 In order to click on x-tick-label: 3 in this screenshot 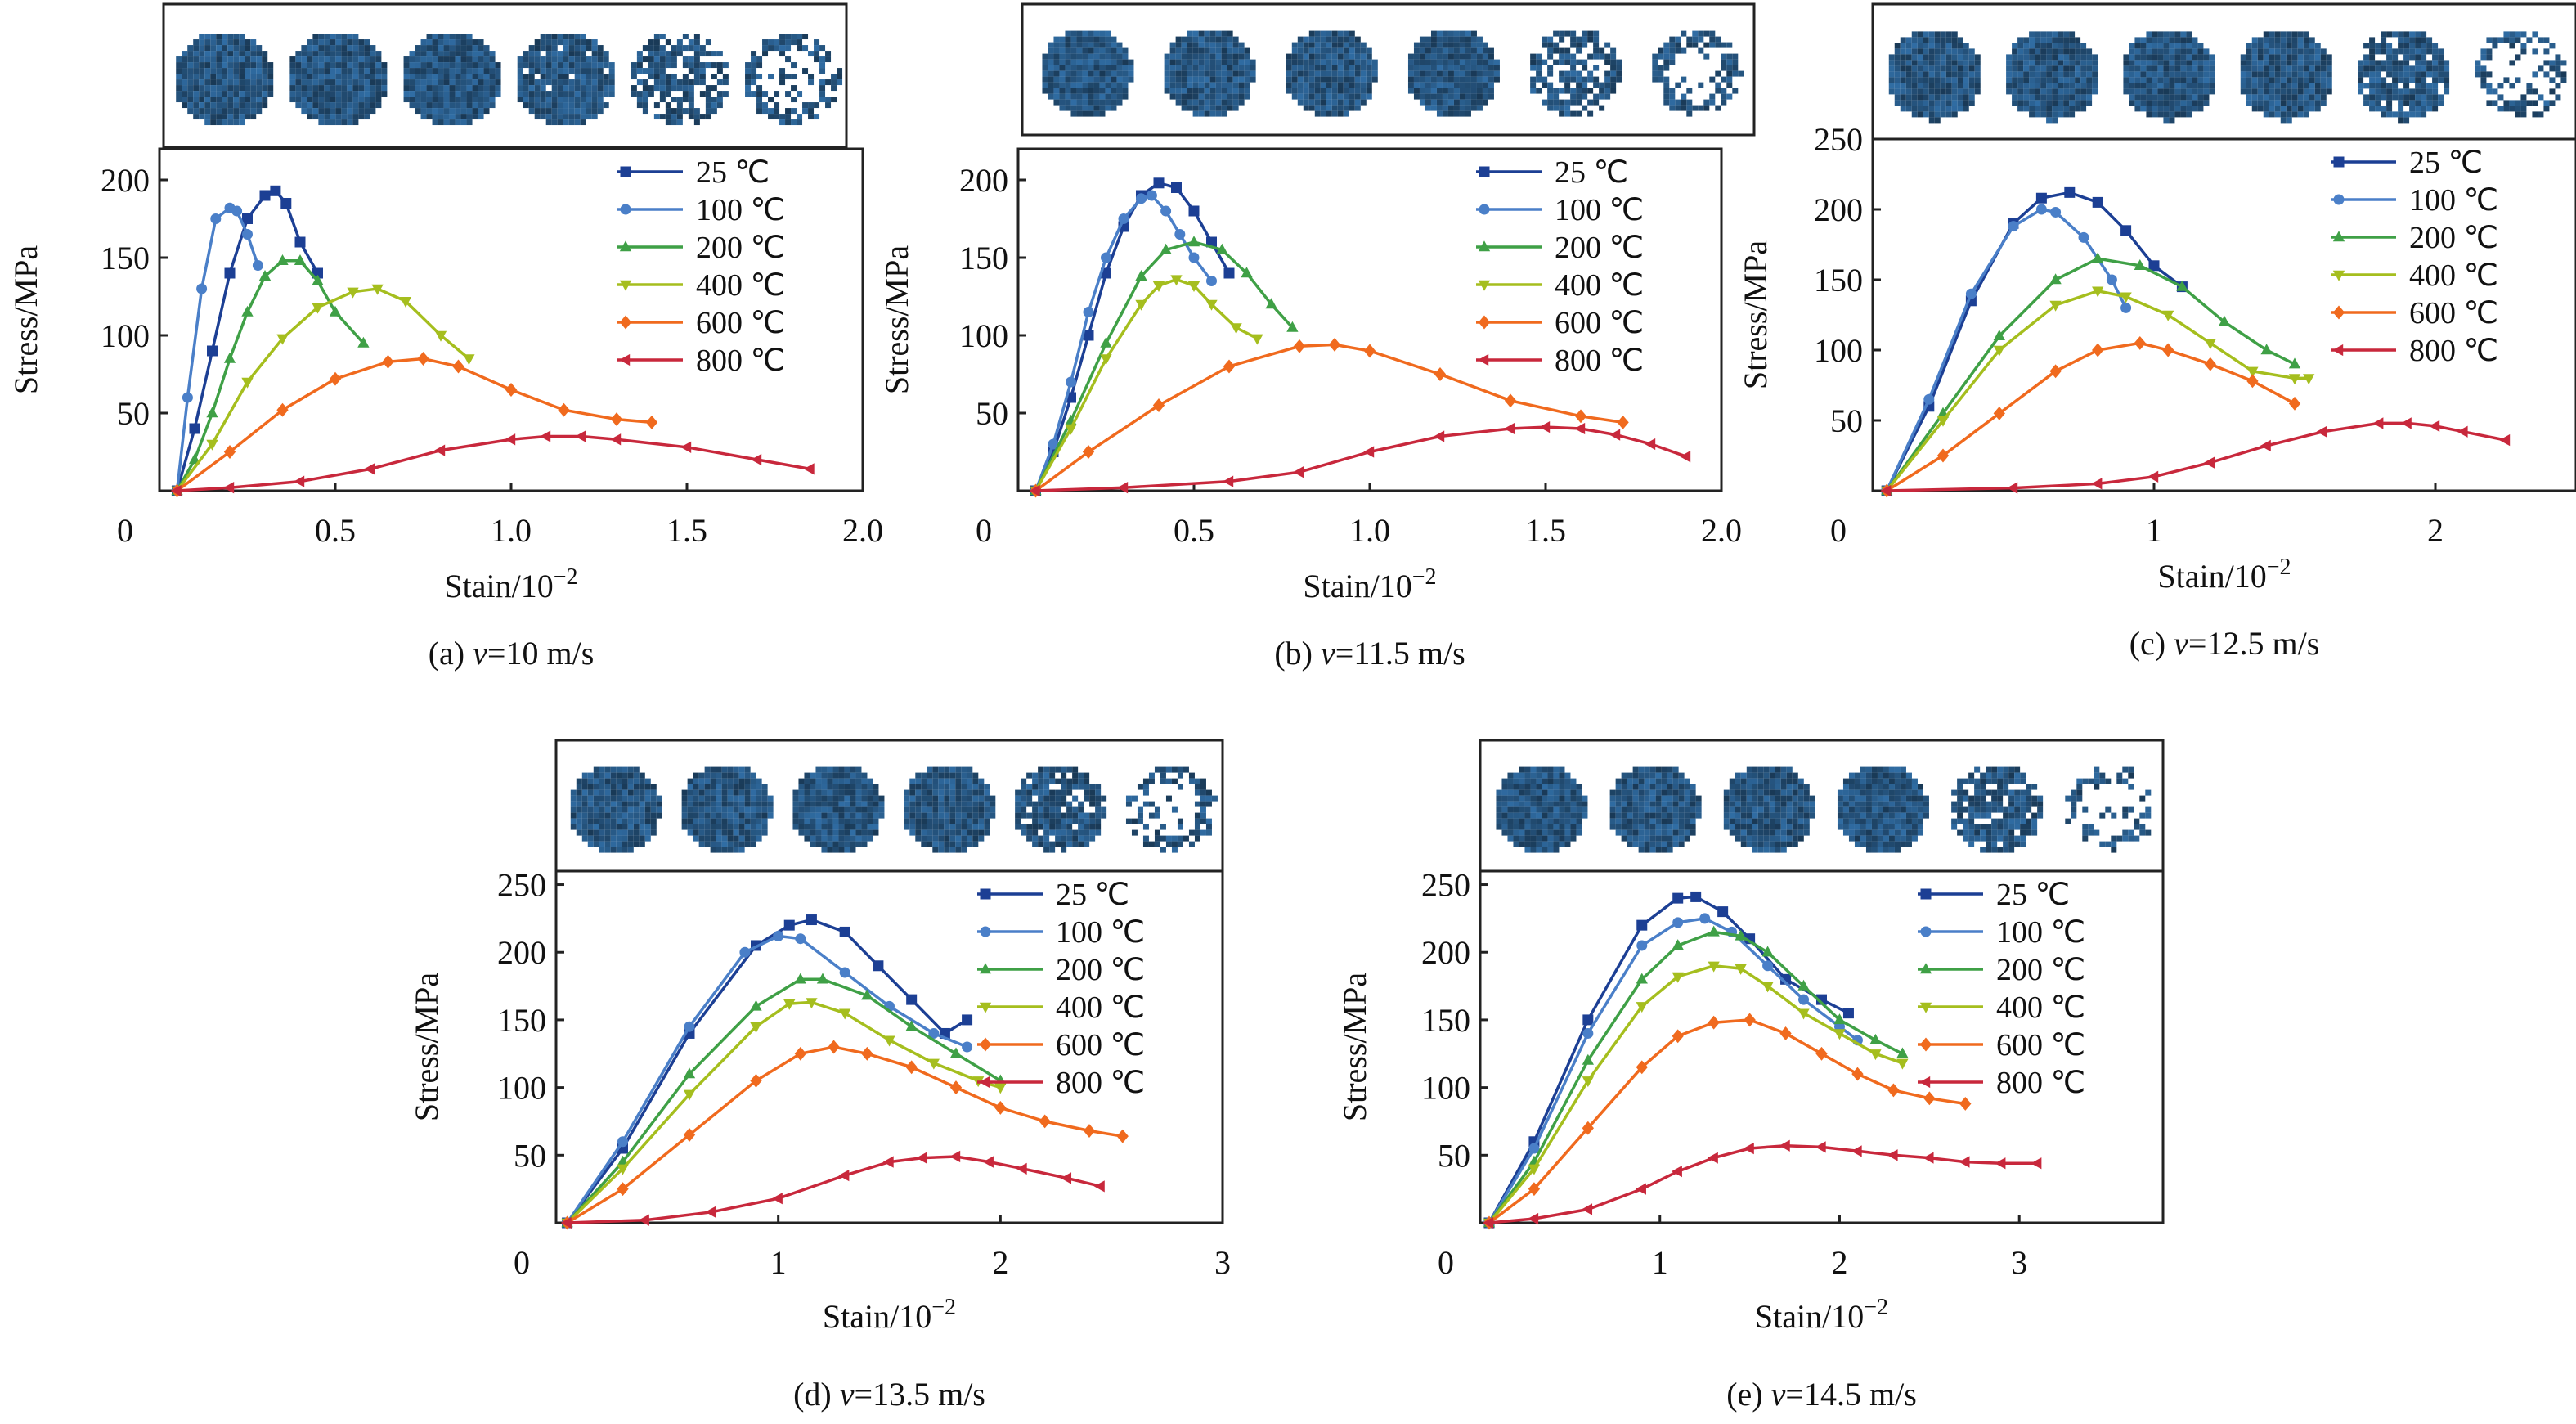, I will do `click(2019, 1262)`.